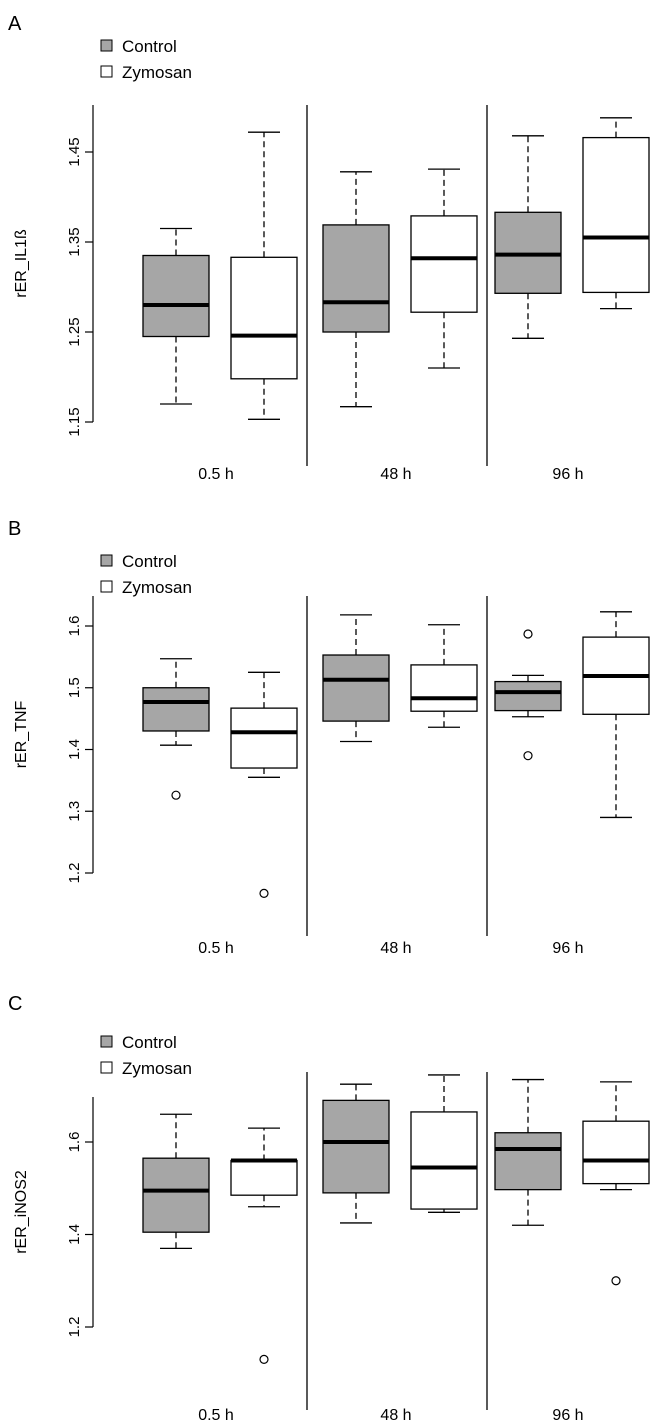  What do you see at coordinates (74, 421) in the screenshot?
I see `y-tick-label: 1.15` at bounding box center [74, 421].